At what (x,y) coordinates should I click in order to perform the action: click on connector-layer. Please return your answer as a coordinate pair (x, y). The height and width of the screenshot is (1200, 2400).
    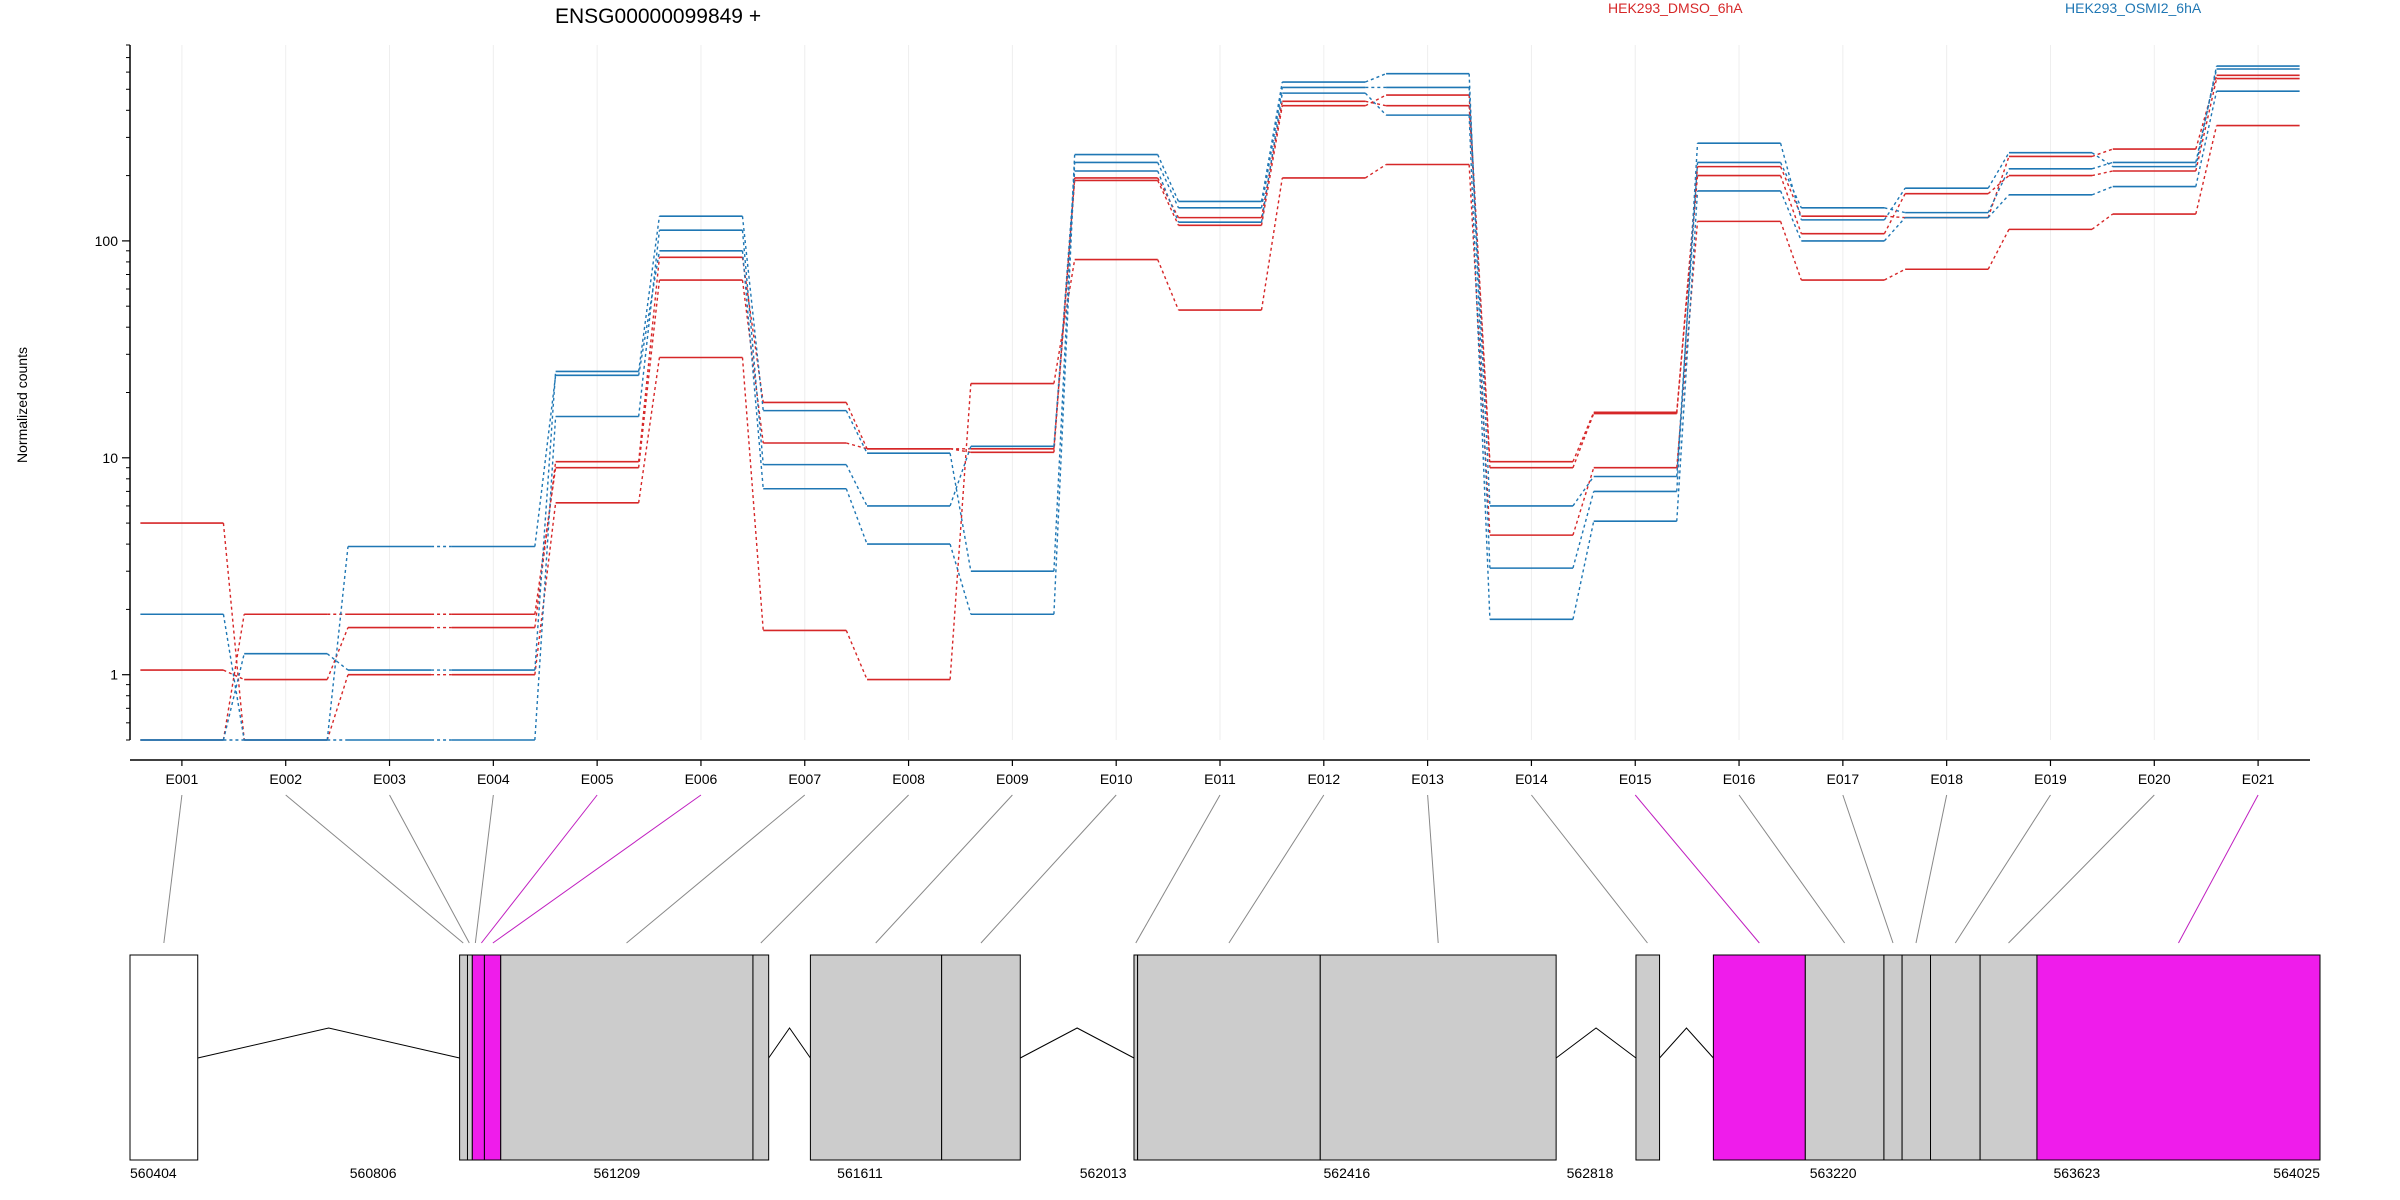
    Looking at the image, I should click on (1211, 869).